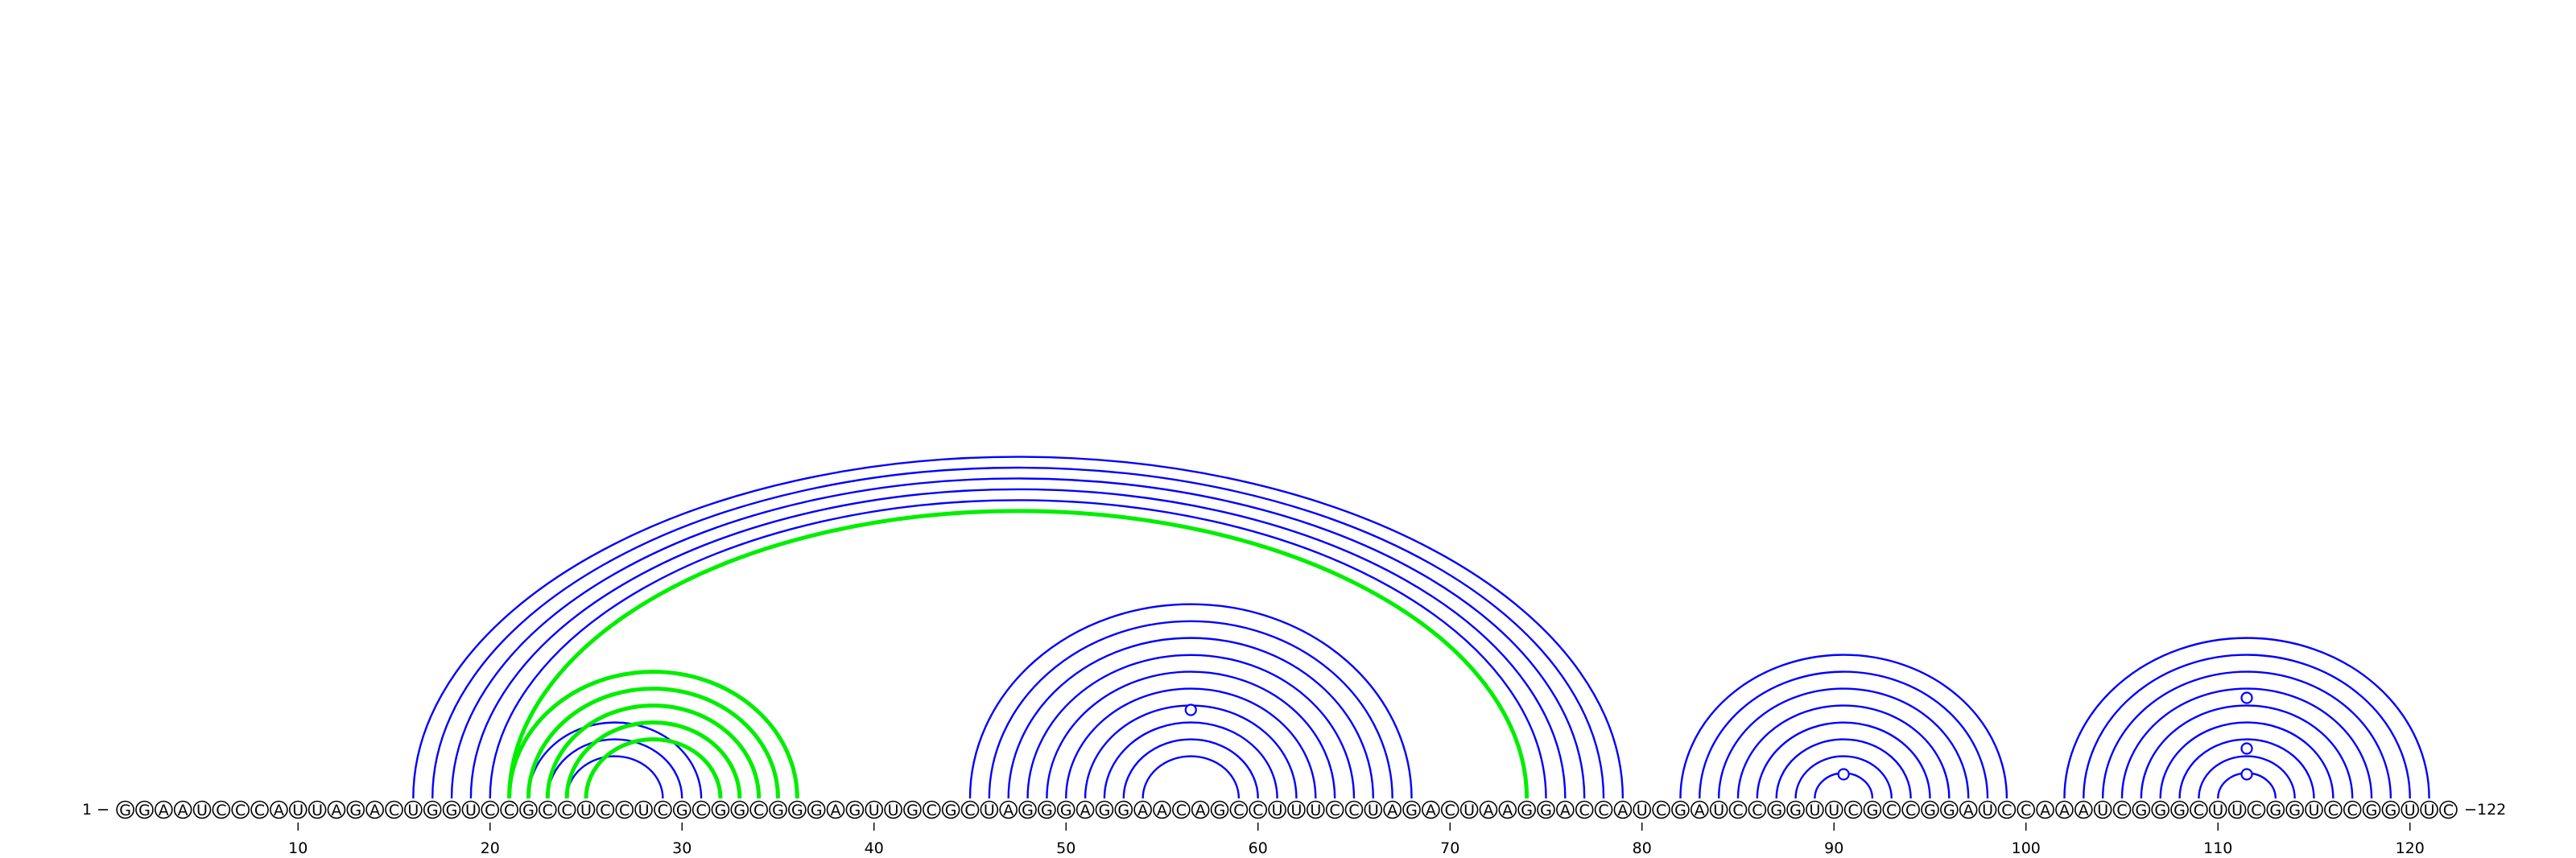 The width and height of the screenshot is (2576, 858). Describe the element at coordinates (2217, 848) in the screenshot. I see `axis-tick-label: 110` at that location.